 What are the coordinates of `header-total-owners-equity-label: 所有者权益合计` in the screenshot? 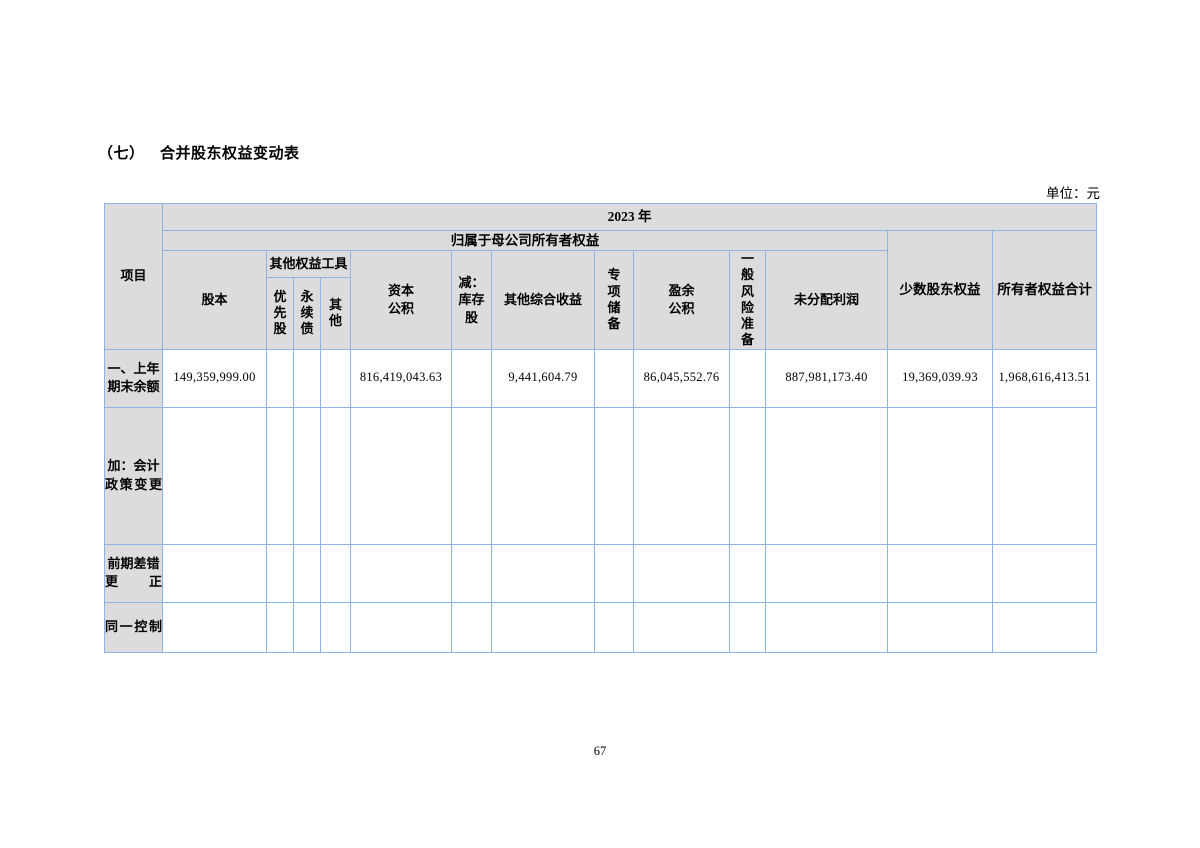 It's located at (1044, 290).